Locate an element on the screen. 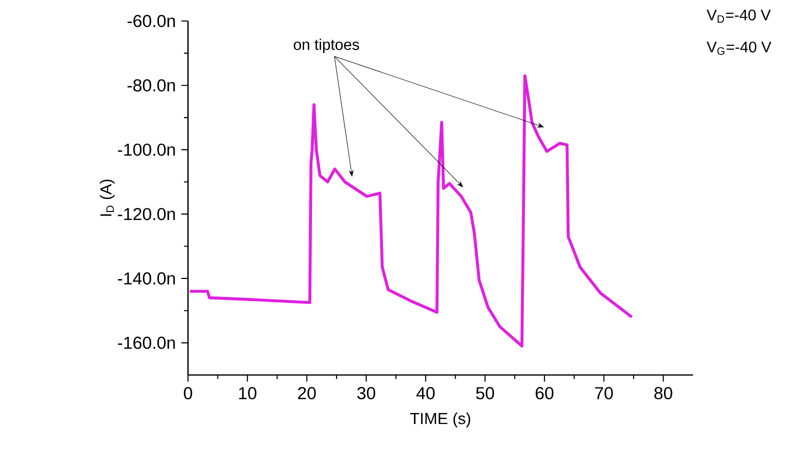  x-tick-label: 80 is located at coordinates (663, 393).